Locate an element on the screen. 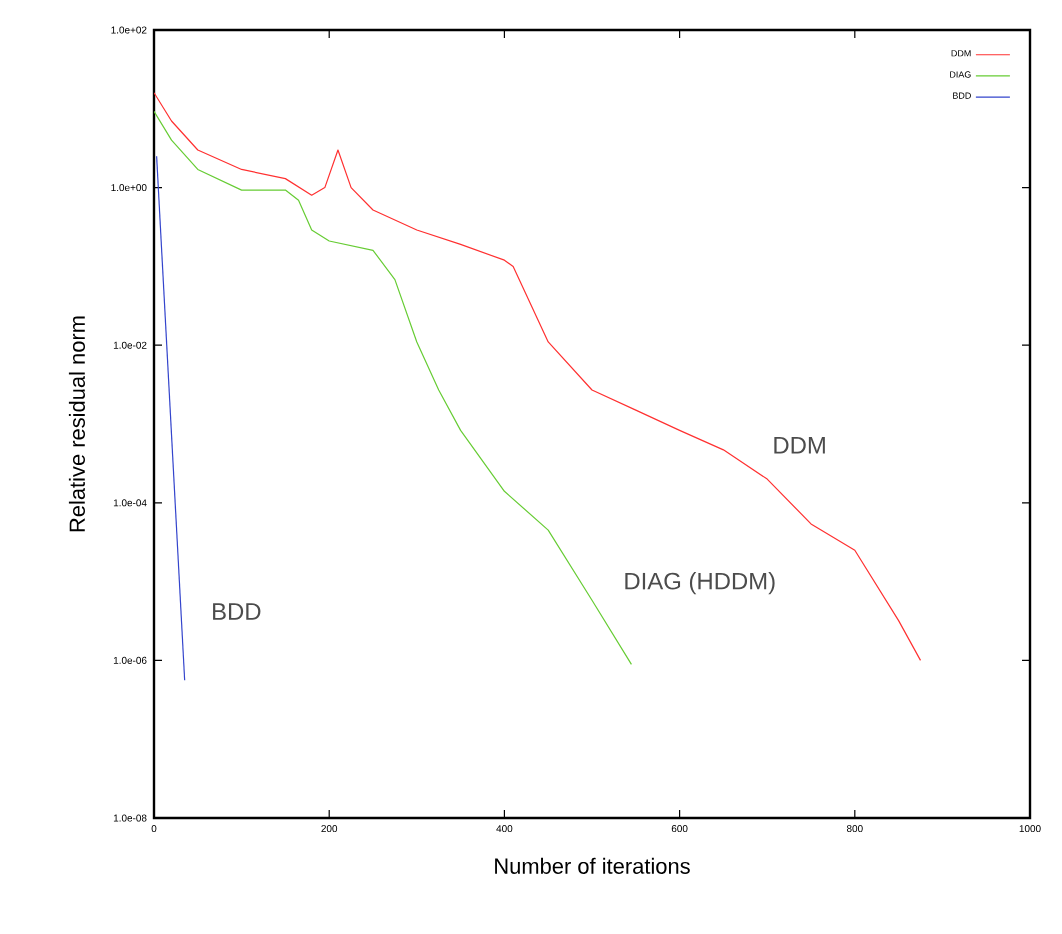 This screenshot has height=934, width=1062. annotation: BDD is located at coordinates (237, 611).